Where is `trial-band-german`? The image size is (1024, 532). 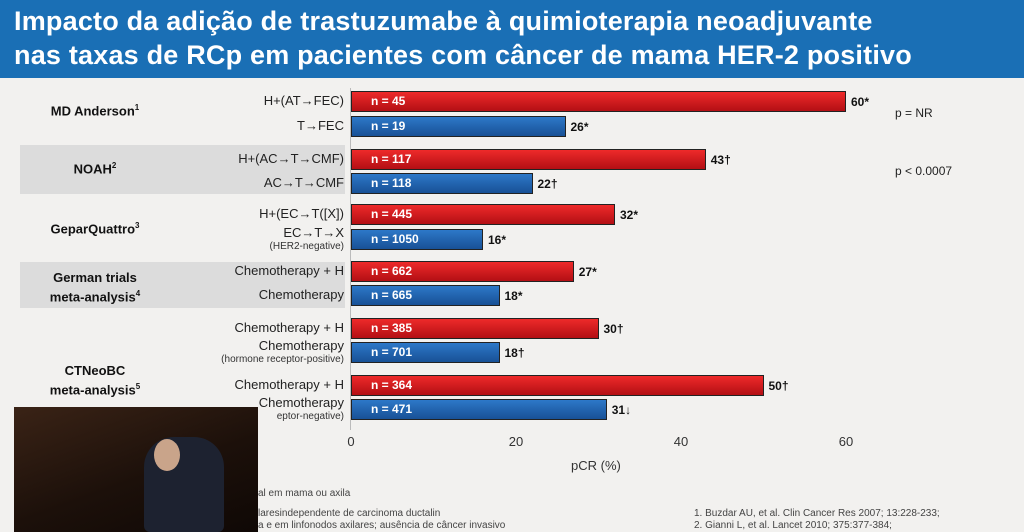 trial-band-german is located at coordinates (182, 285).